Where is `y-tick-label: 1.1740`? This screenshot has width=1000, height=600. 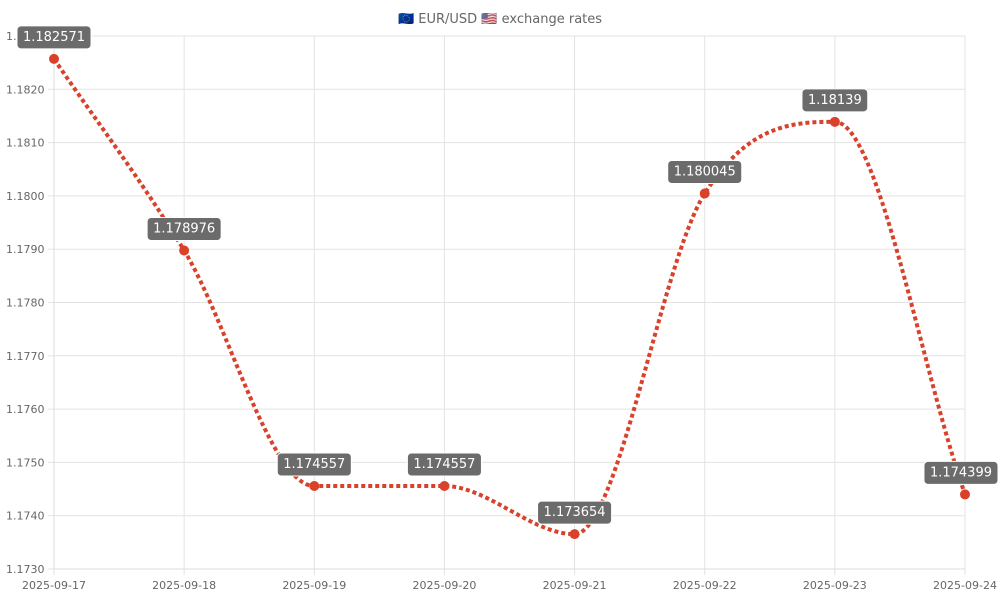 y-tick-label: 1.1740 is located at coordinates (25, 516).